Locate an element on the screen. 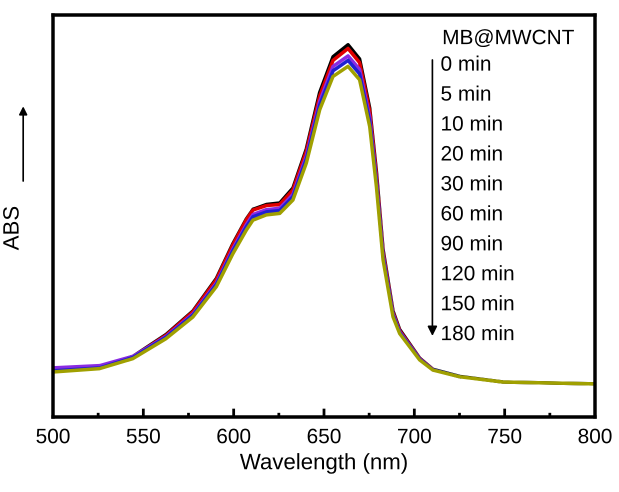 The image size is (619, 492). x-tick-label: 700 is located at coordinates (414, 436).